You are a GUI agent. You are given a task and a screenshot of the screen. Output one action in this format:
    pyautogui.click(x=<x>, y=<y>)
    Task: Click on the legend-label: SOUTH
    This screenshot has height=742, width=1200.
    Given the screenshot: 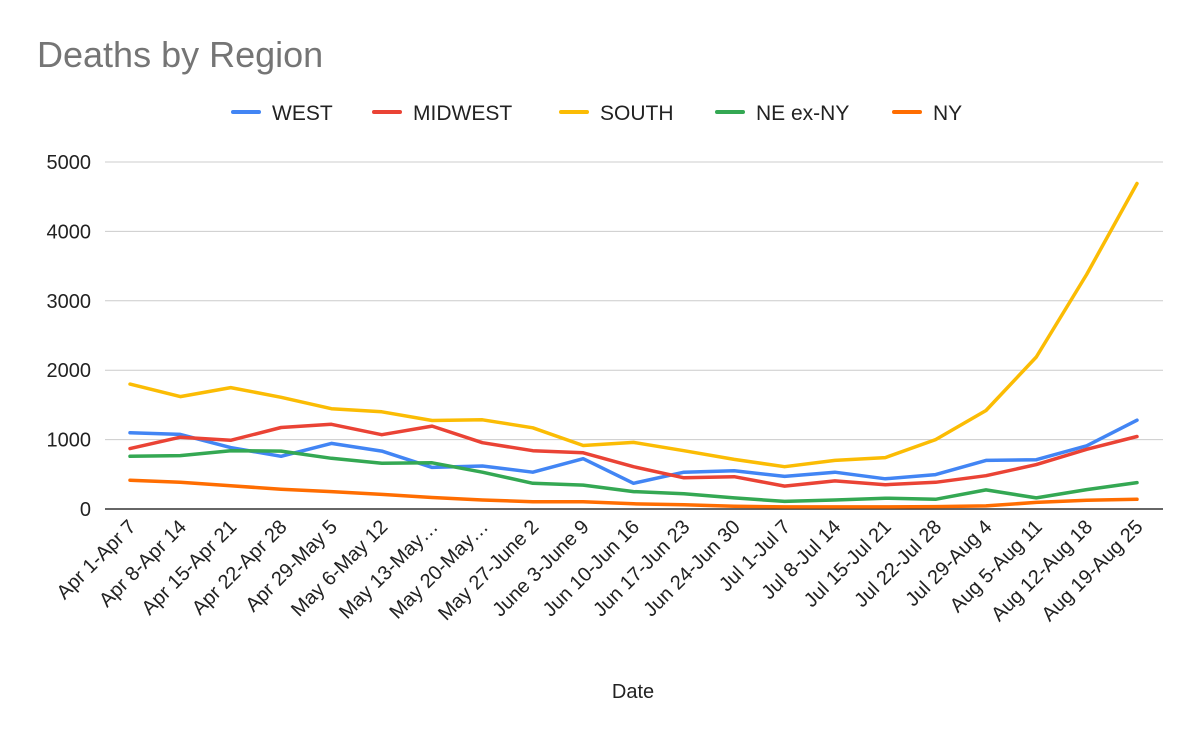 What is the action you would take?
    pyautogui.click(x=637, y=113)
    